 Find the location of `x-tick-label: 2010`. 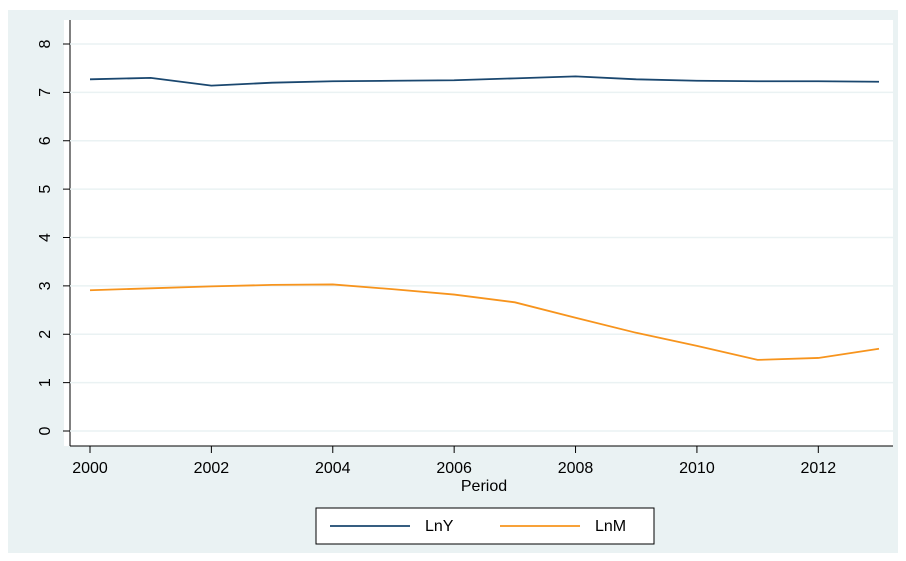

x-tick-label: 2010 is located at coordinates (697, 468).